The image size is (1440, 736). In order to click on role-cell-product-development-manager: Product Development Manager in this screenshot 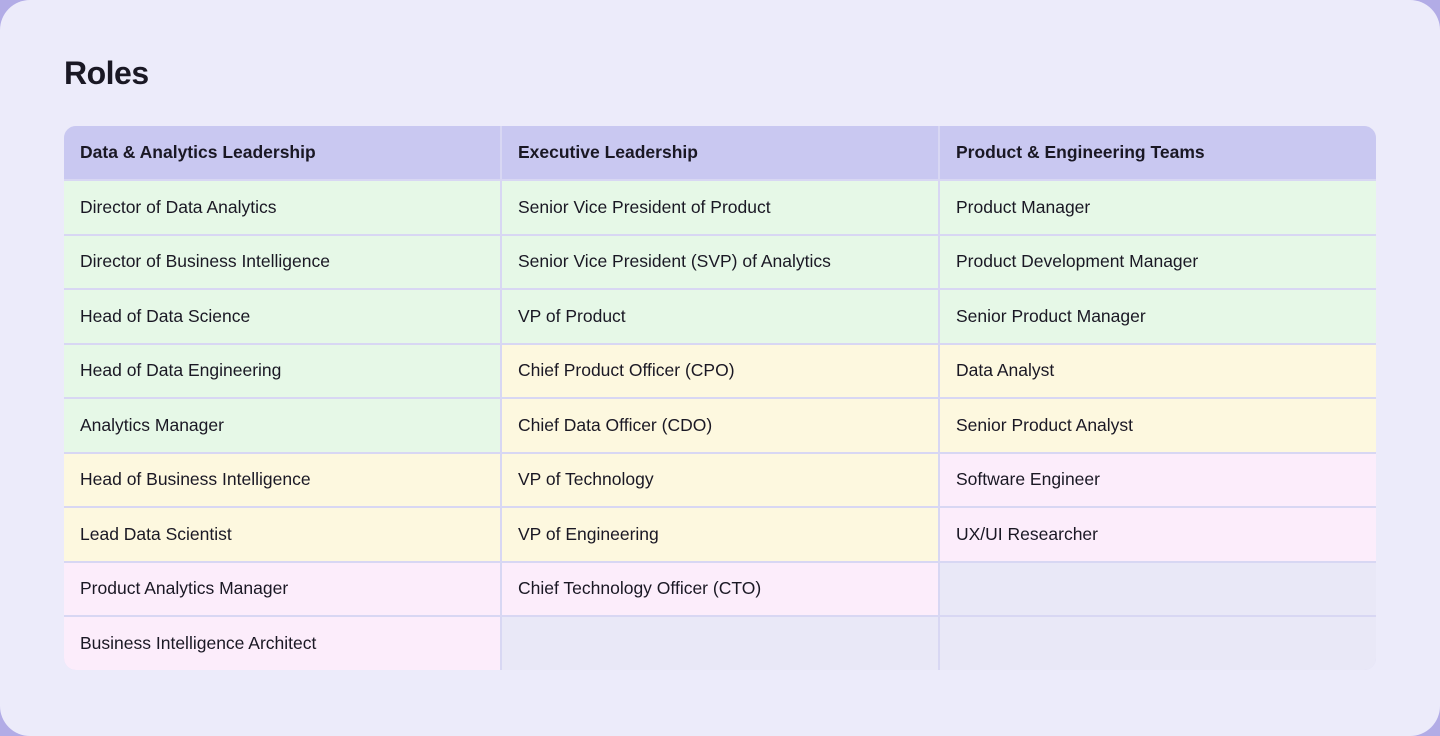, I will do `click(1158, 261)`.